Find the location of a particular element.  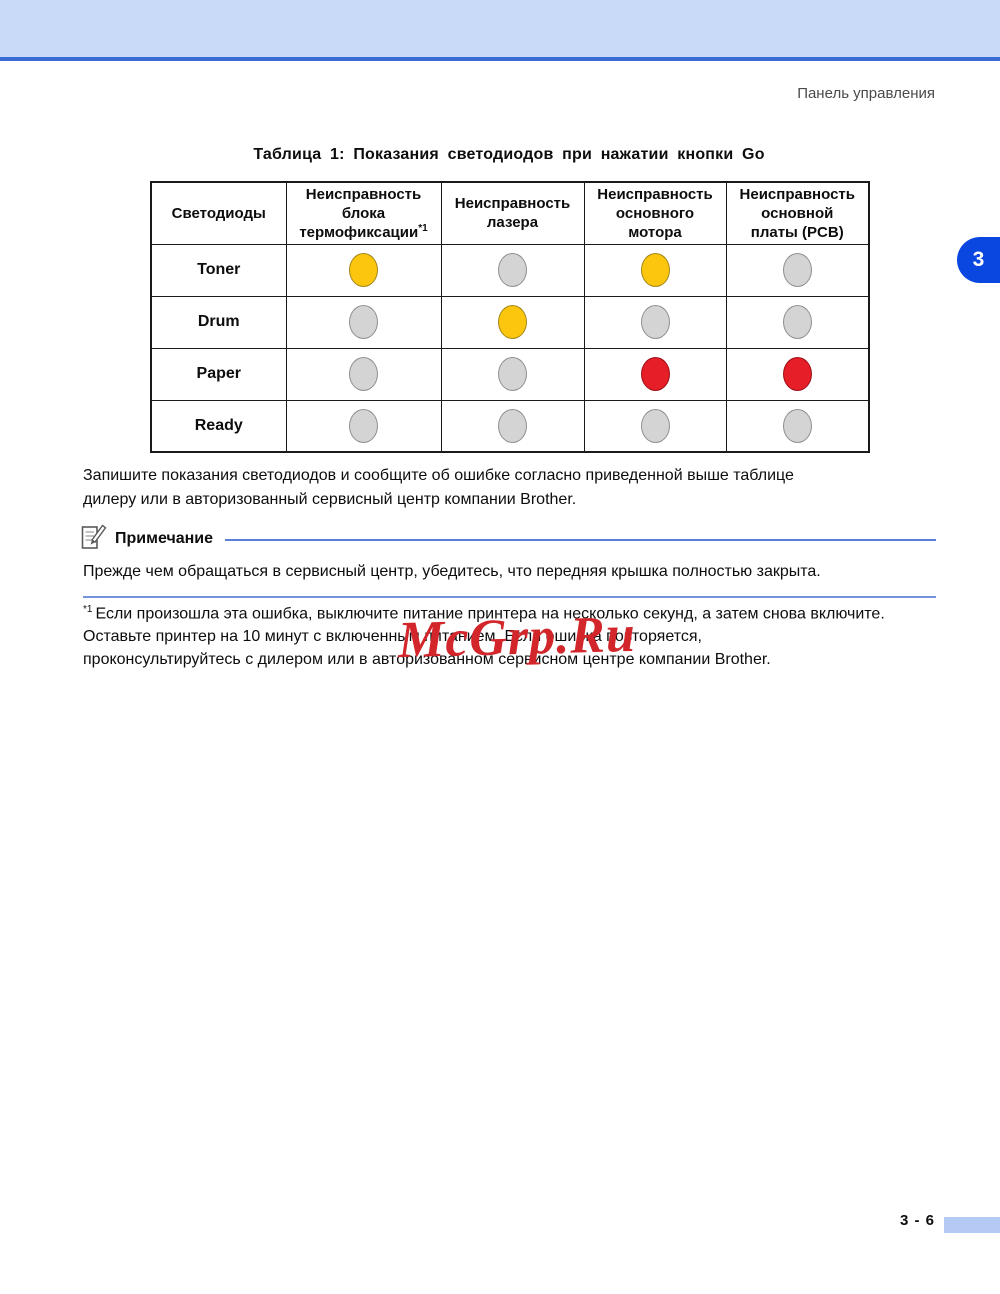

footer-accent-bar is located at coordinates (972, 1225).